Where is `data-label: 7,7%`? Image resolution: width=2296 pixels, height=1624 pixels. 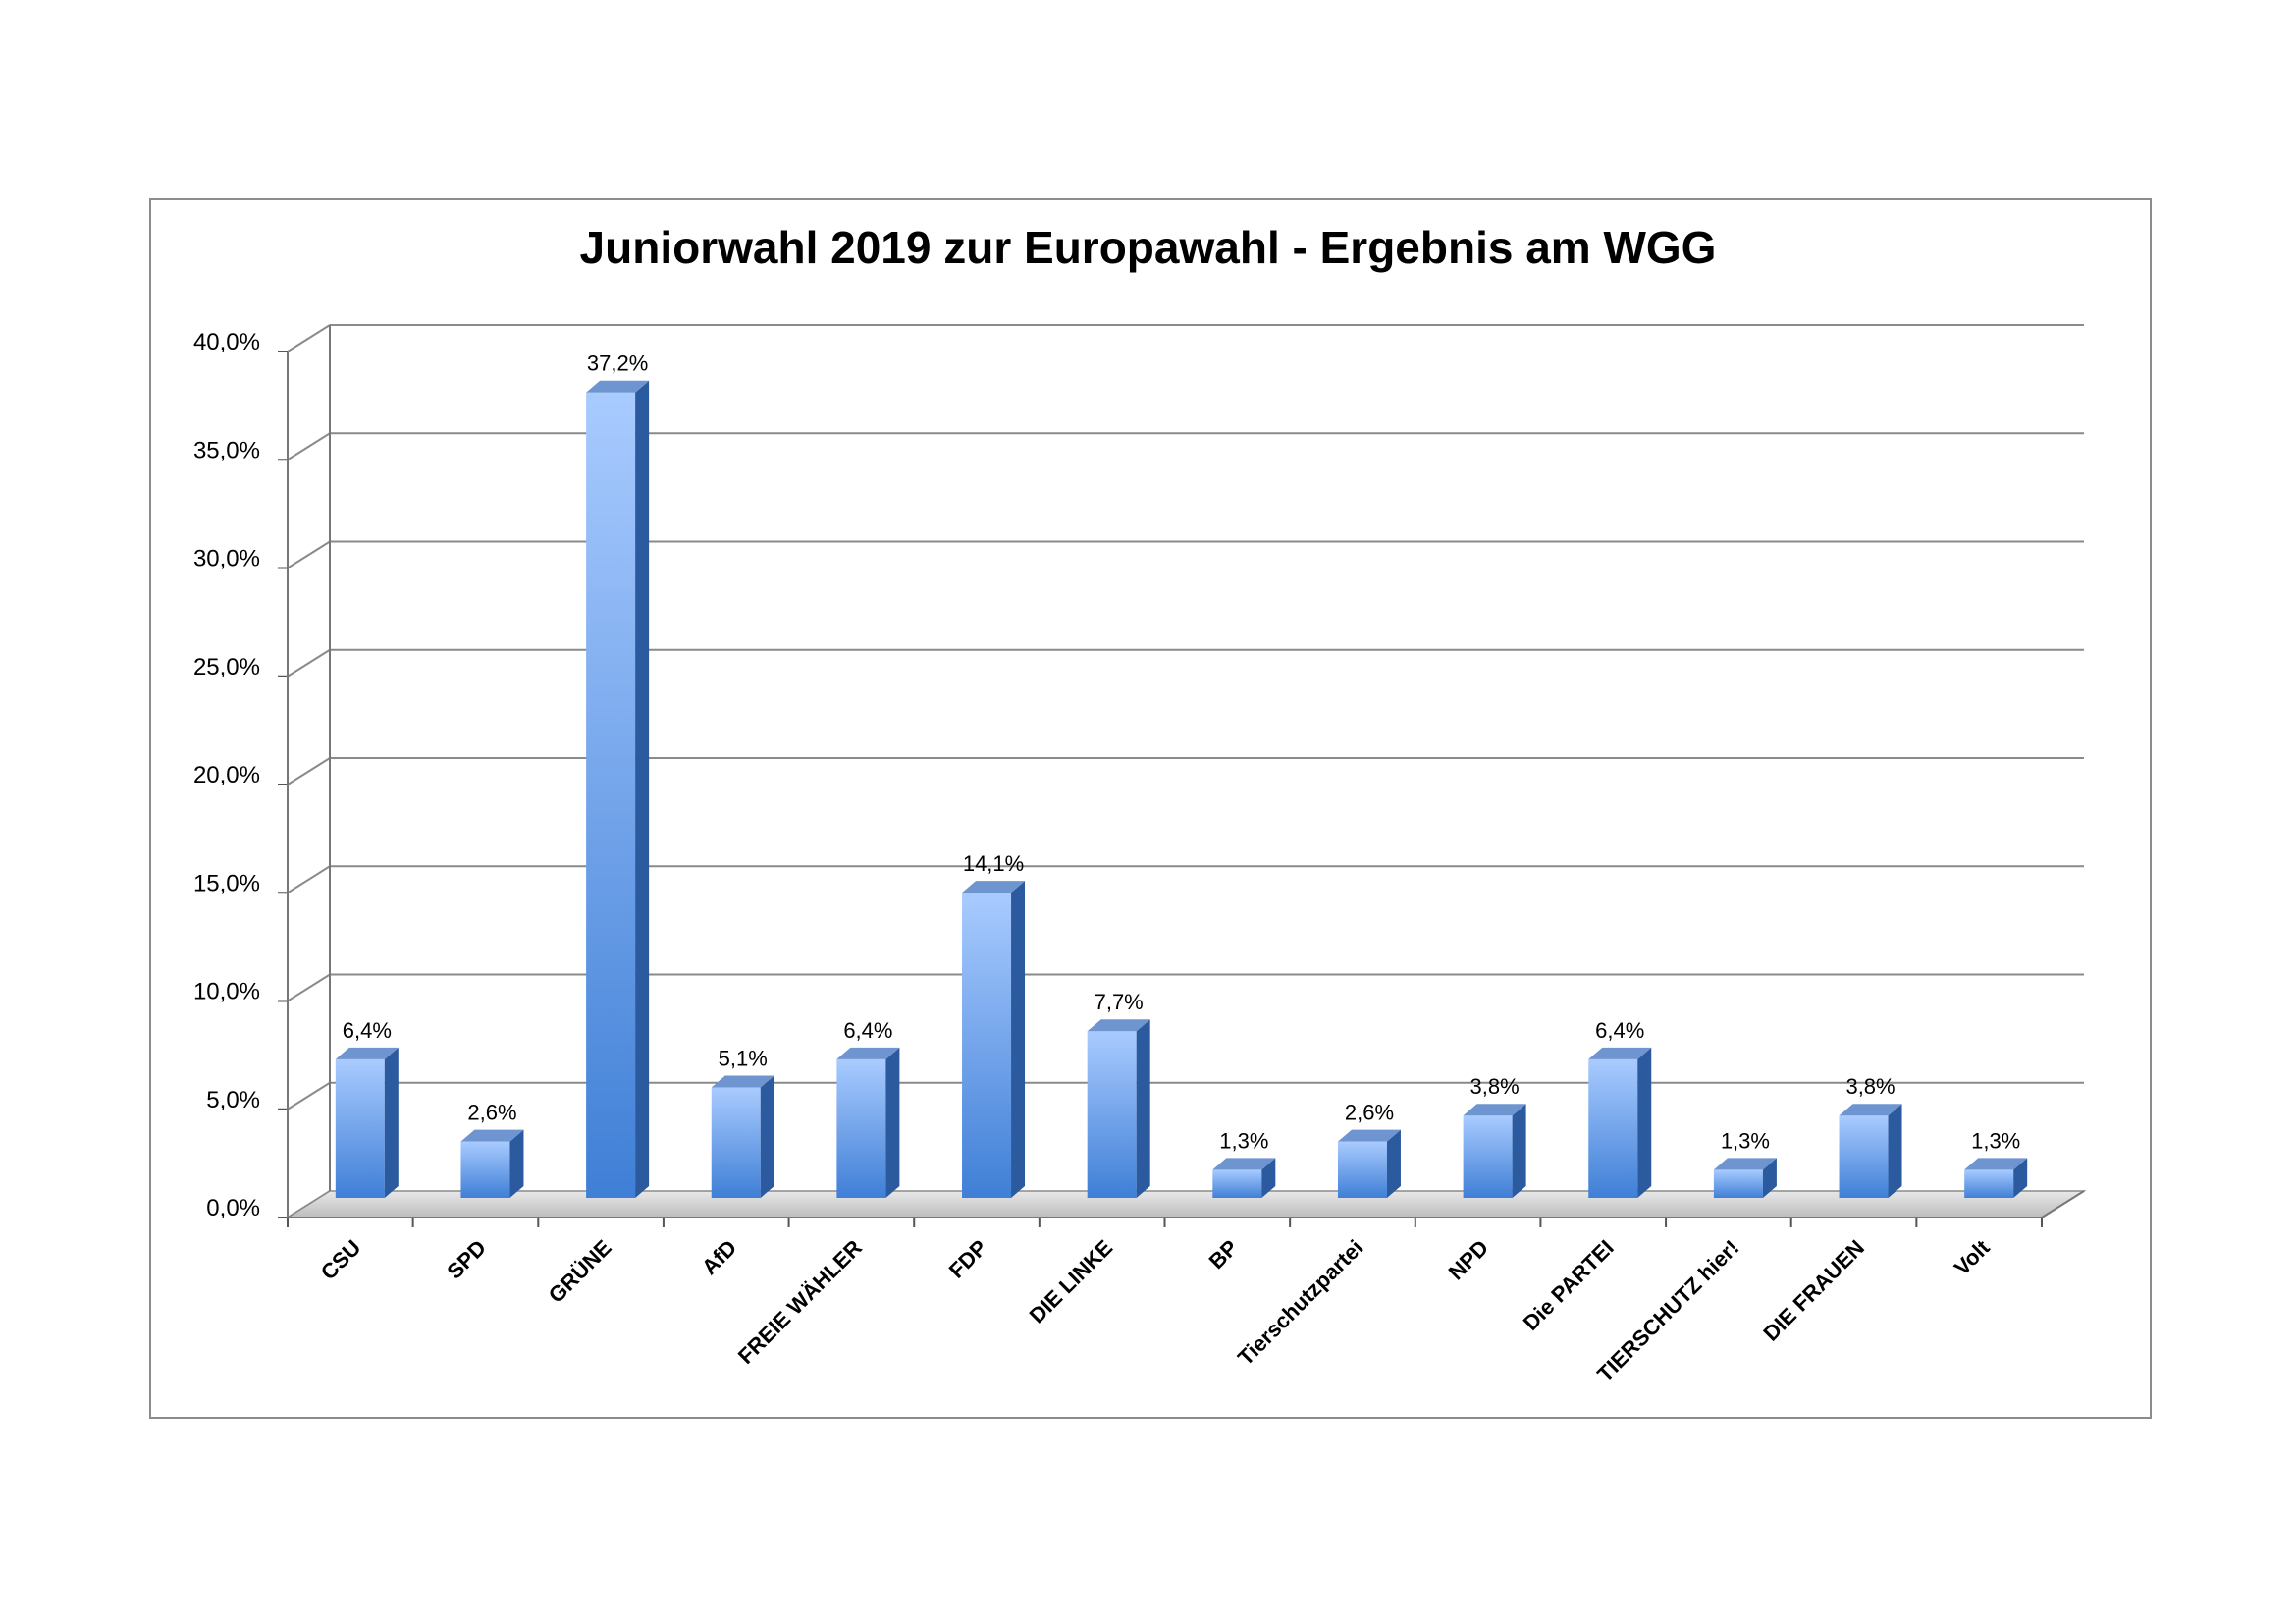
data-label: 7,7% is located at coordinates (1119, 1002).